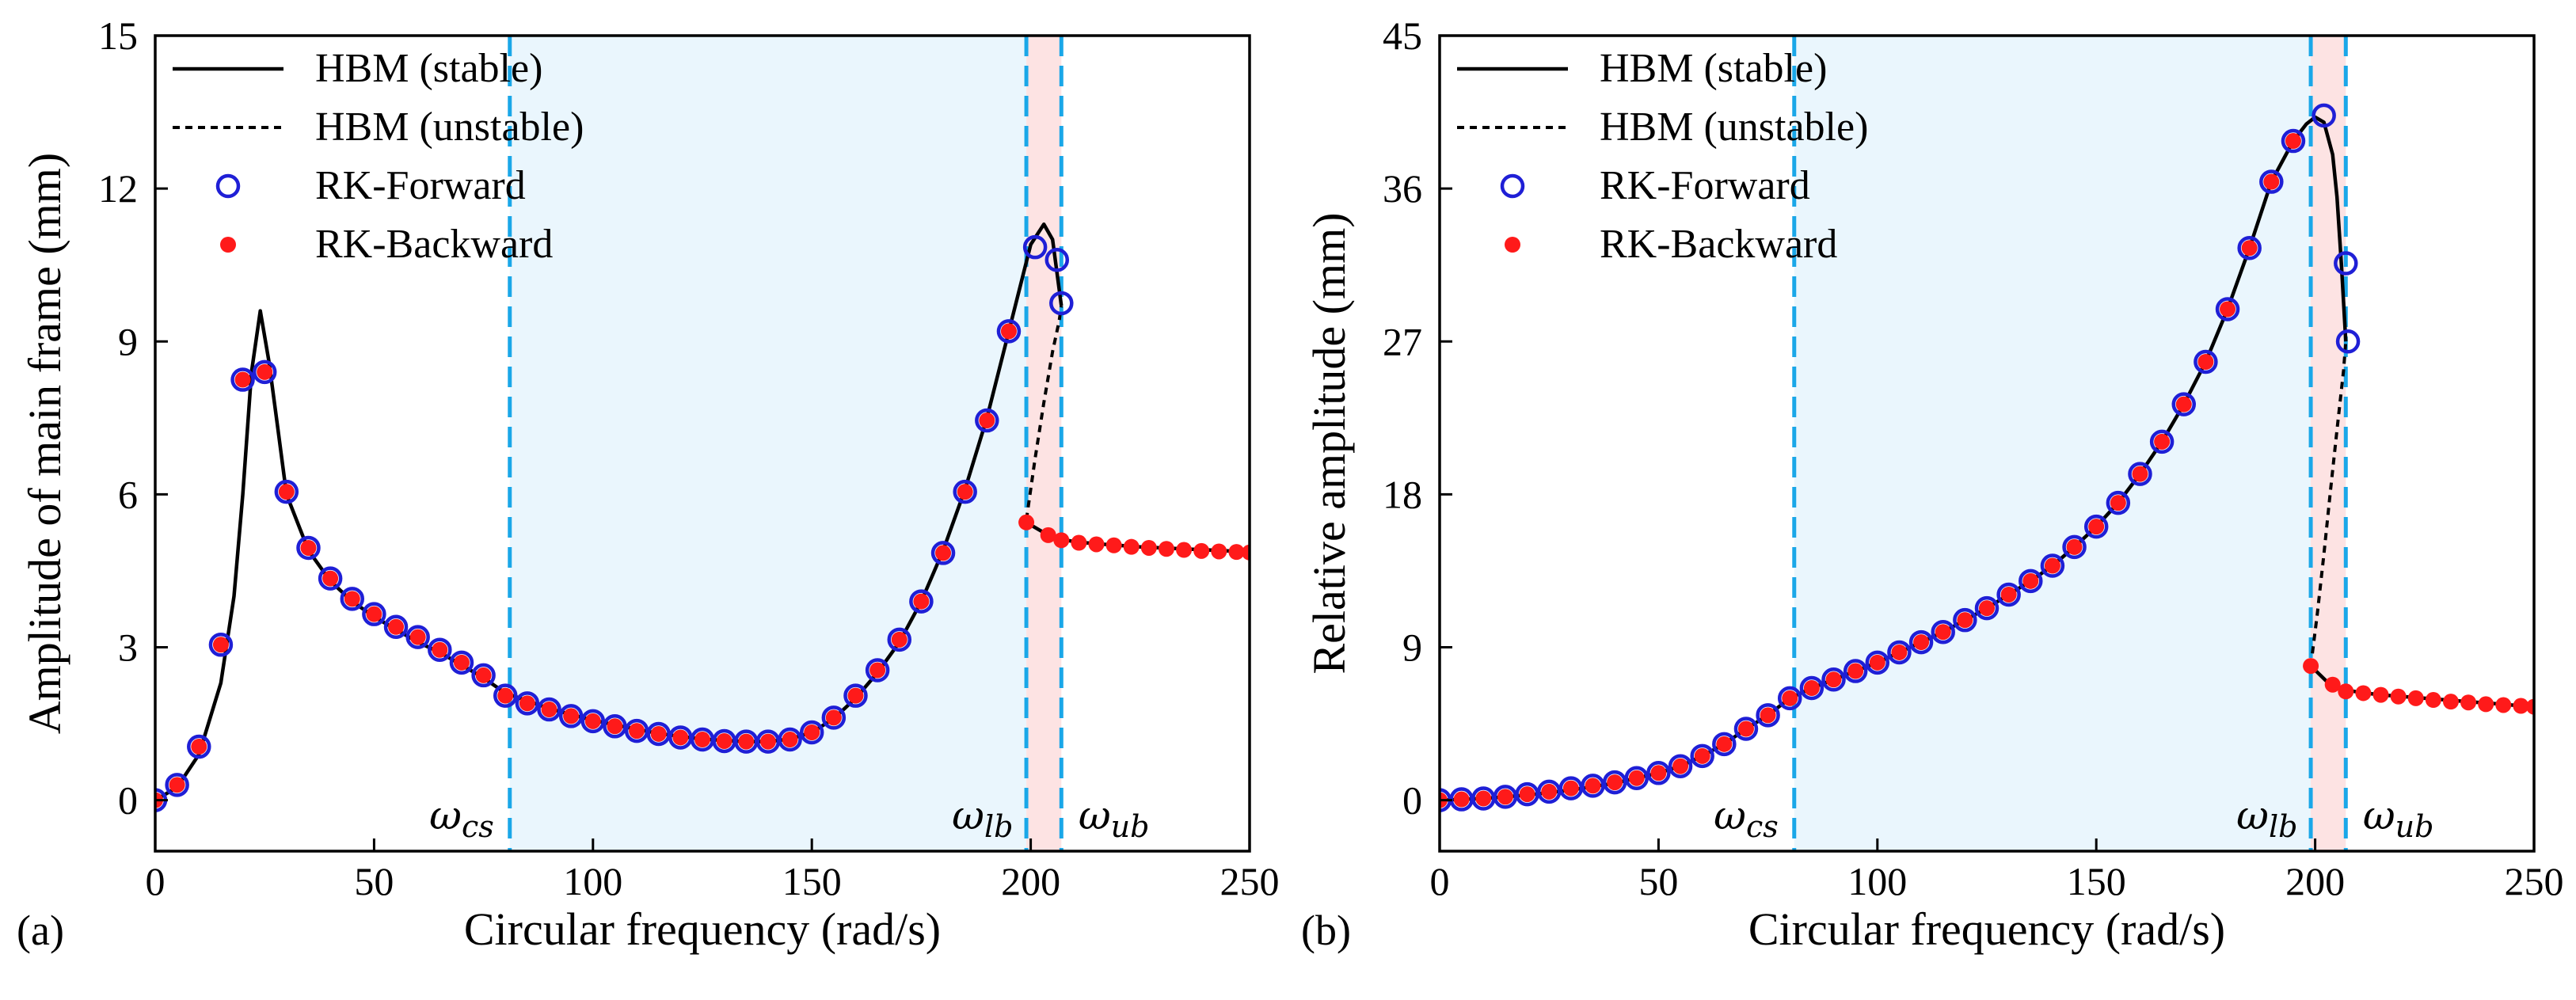 Image resolution: width=2576 pixels, height=1000 pixels. What do you see at coordinates (592, 881) in the screenshot?
I see `x-tick-label: 100` at bounding box center [592, 881].